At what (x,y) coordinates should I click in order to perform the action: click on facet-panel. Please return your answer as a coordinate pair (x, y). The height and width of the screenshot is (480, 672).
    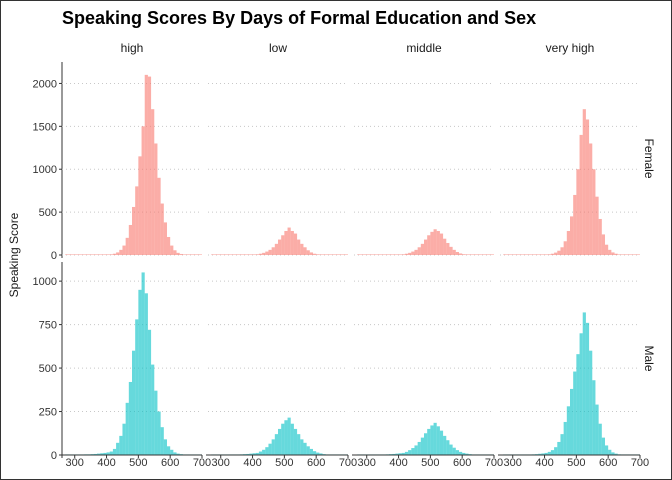
    Looking at the image, I should click on (278, 169).